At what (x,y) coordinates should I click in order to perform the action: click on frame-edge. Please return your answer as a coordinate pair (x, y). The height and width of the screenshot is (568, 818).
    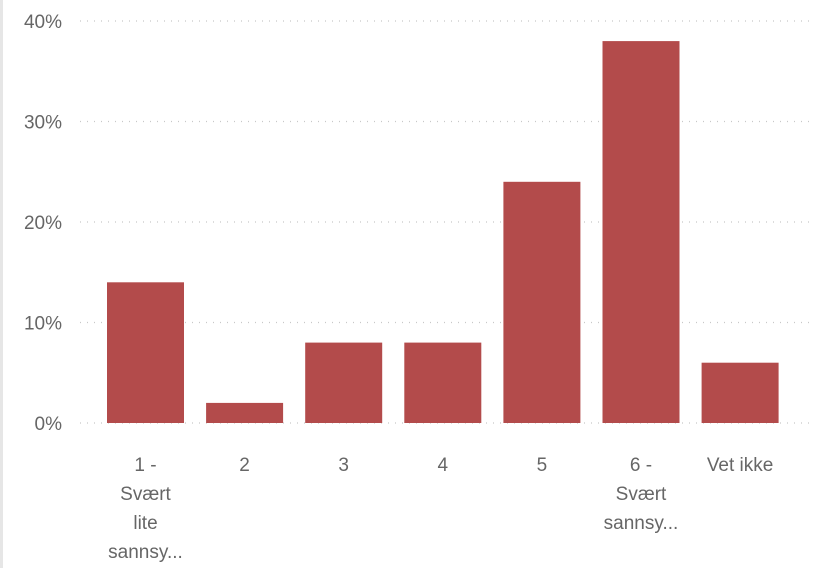
    Looking at the image, I should click on (1, 284).